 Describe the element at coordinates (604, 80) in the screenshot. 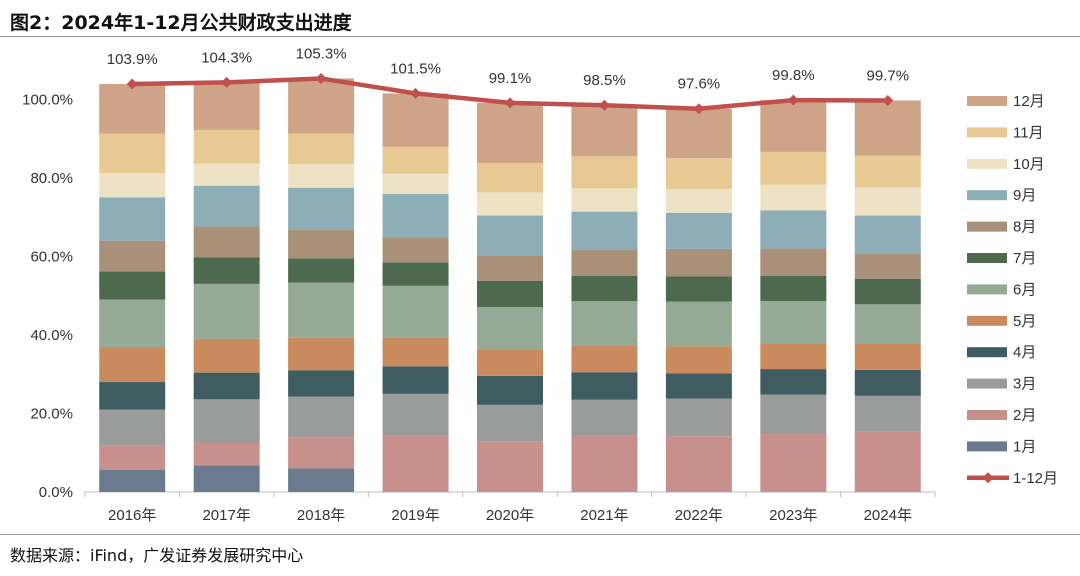

I see `data-label: 98.5%` at that location.